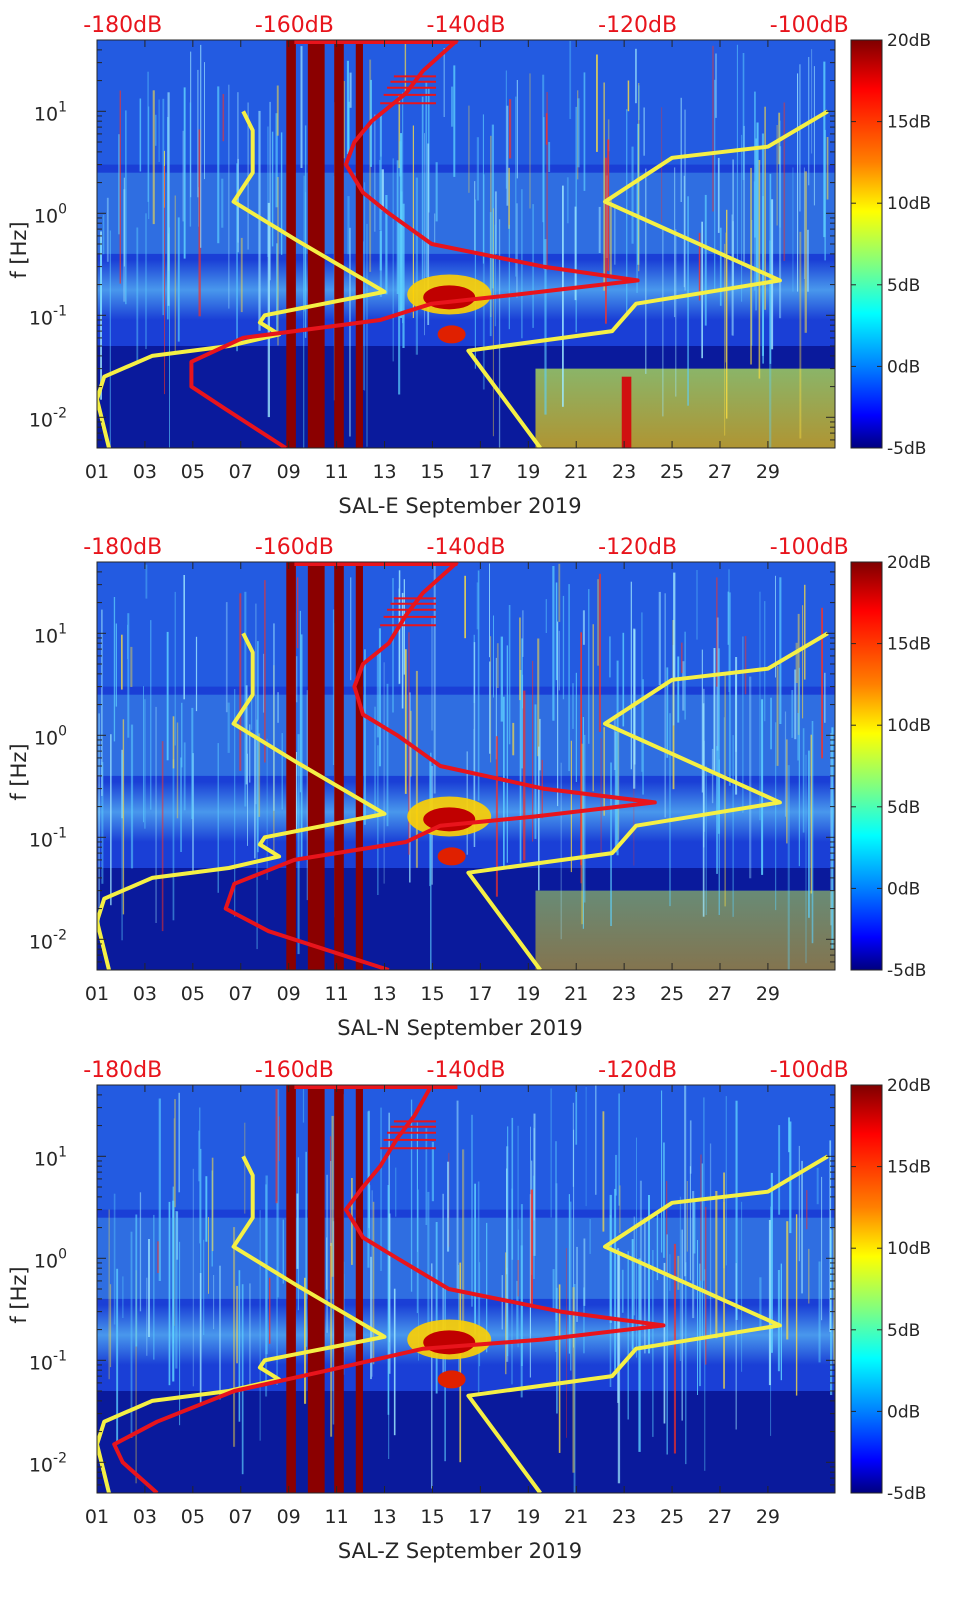 The width and height of the screenshot is (962, 1599). I want to click on x-axis-label: SAL-E September 2019, so click(459, 506).